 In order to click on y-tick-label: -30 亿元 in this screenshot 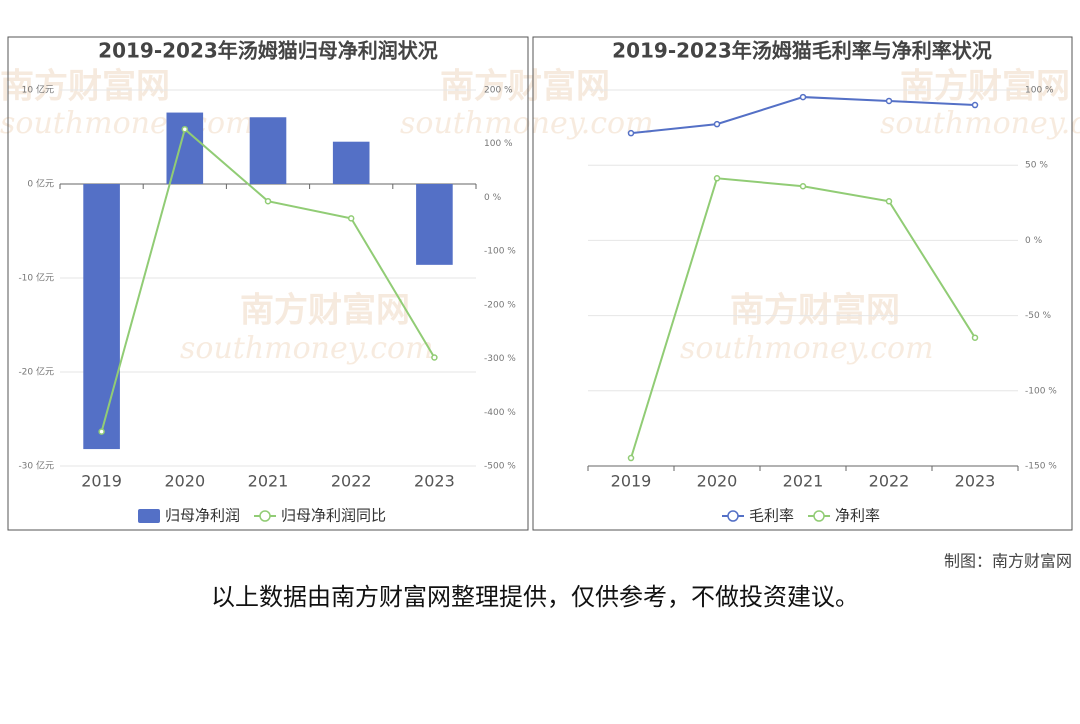, I will do `click(36, 466)`.